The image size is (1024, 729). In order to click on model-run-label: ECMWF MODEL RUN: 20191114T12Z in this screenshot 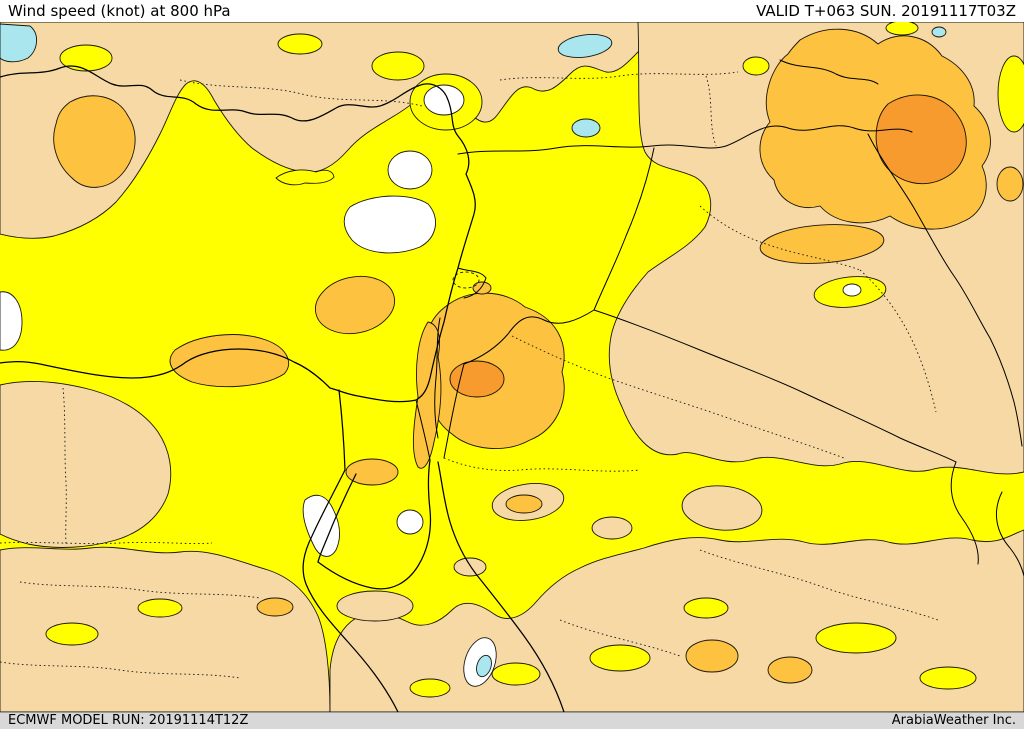, I will do `click(128, 720)`.